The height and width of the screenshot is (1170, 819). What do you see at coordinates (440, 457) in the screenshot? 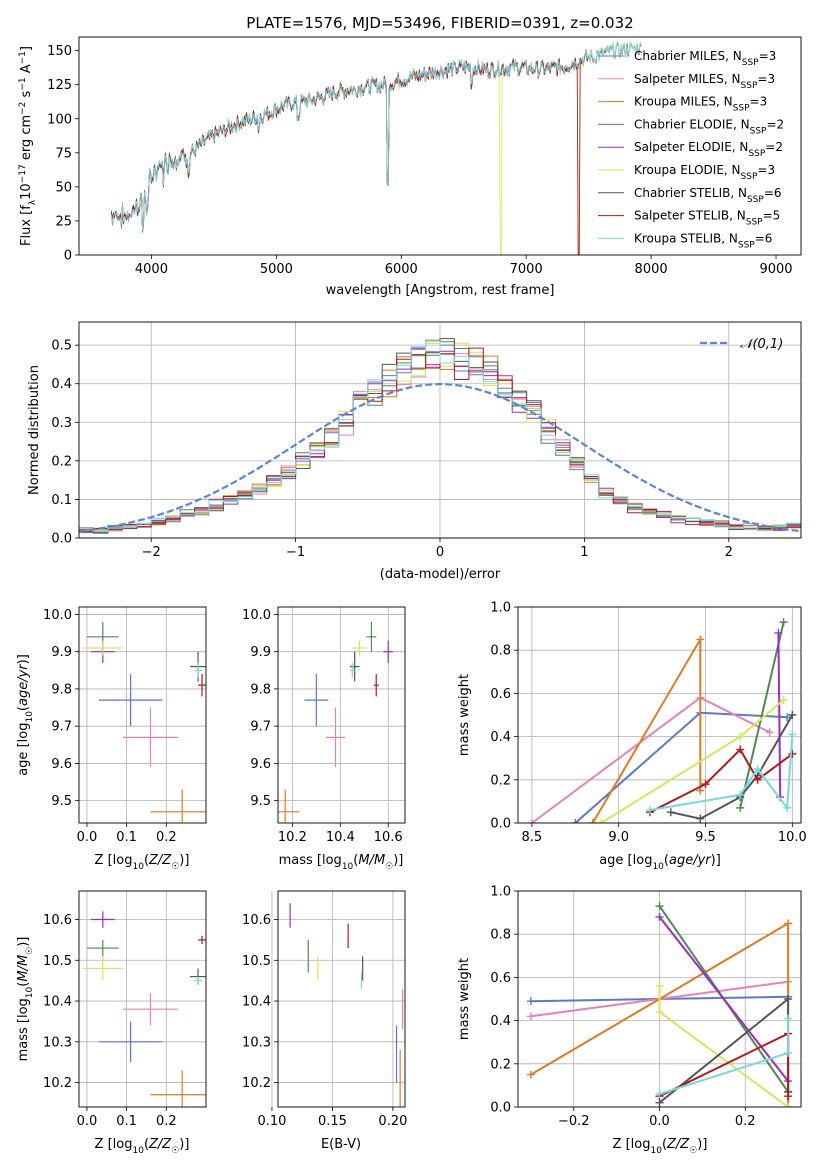
I see `gaussian-curve` at bounding box center [440, 457].